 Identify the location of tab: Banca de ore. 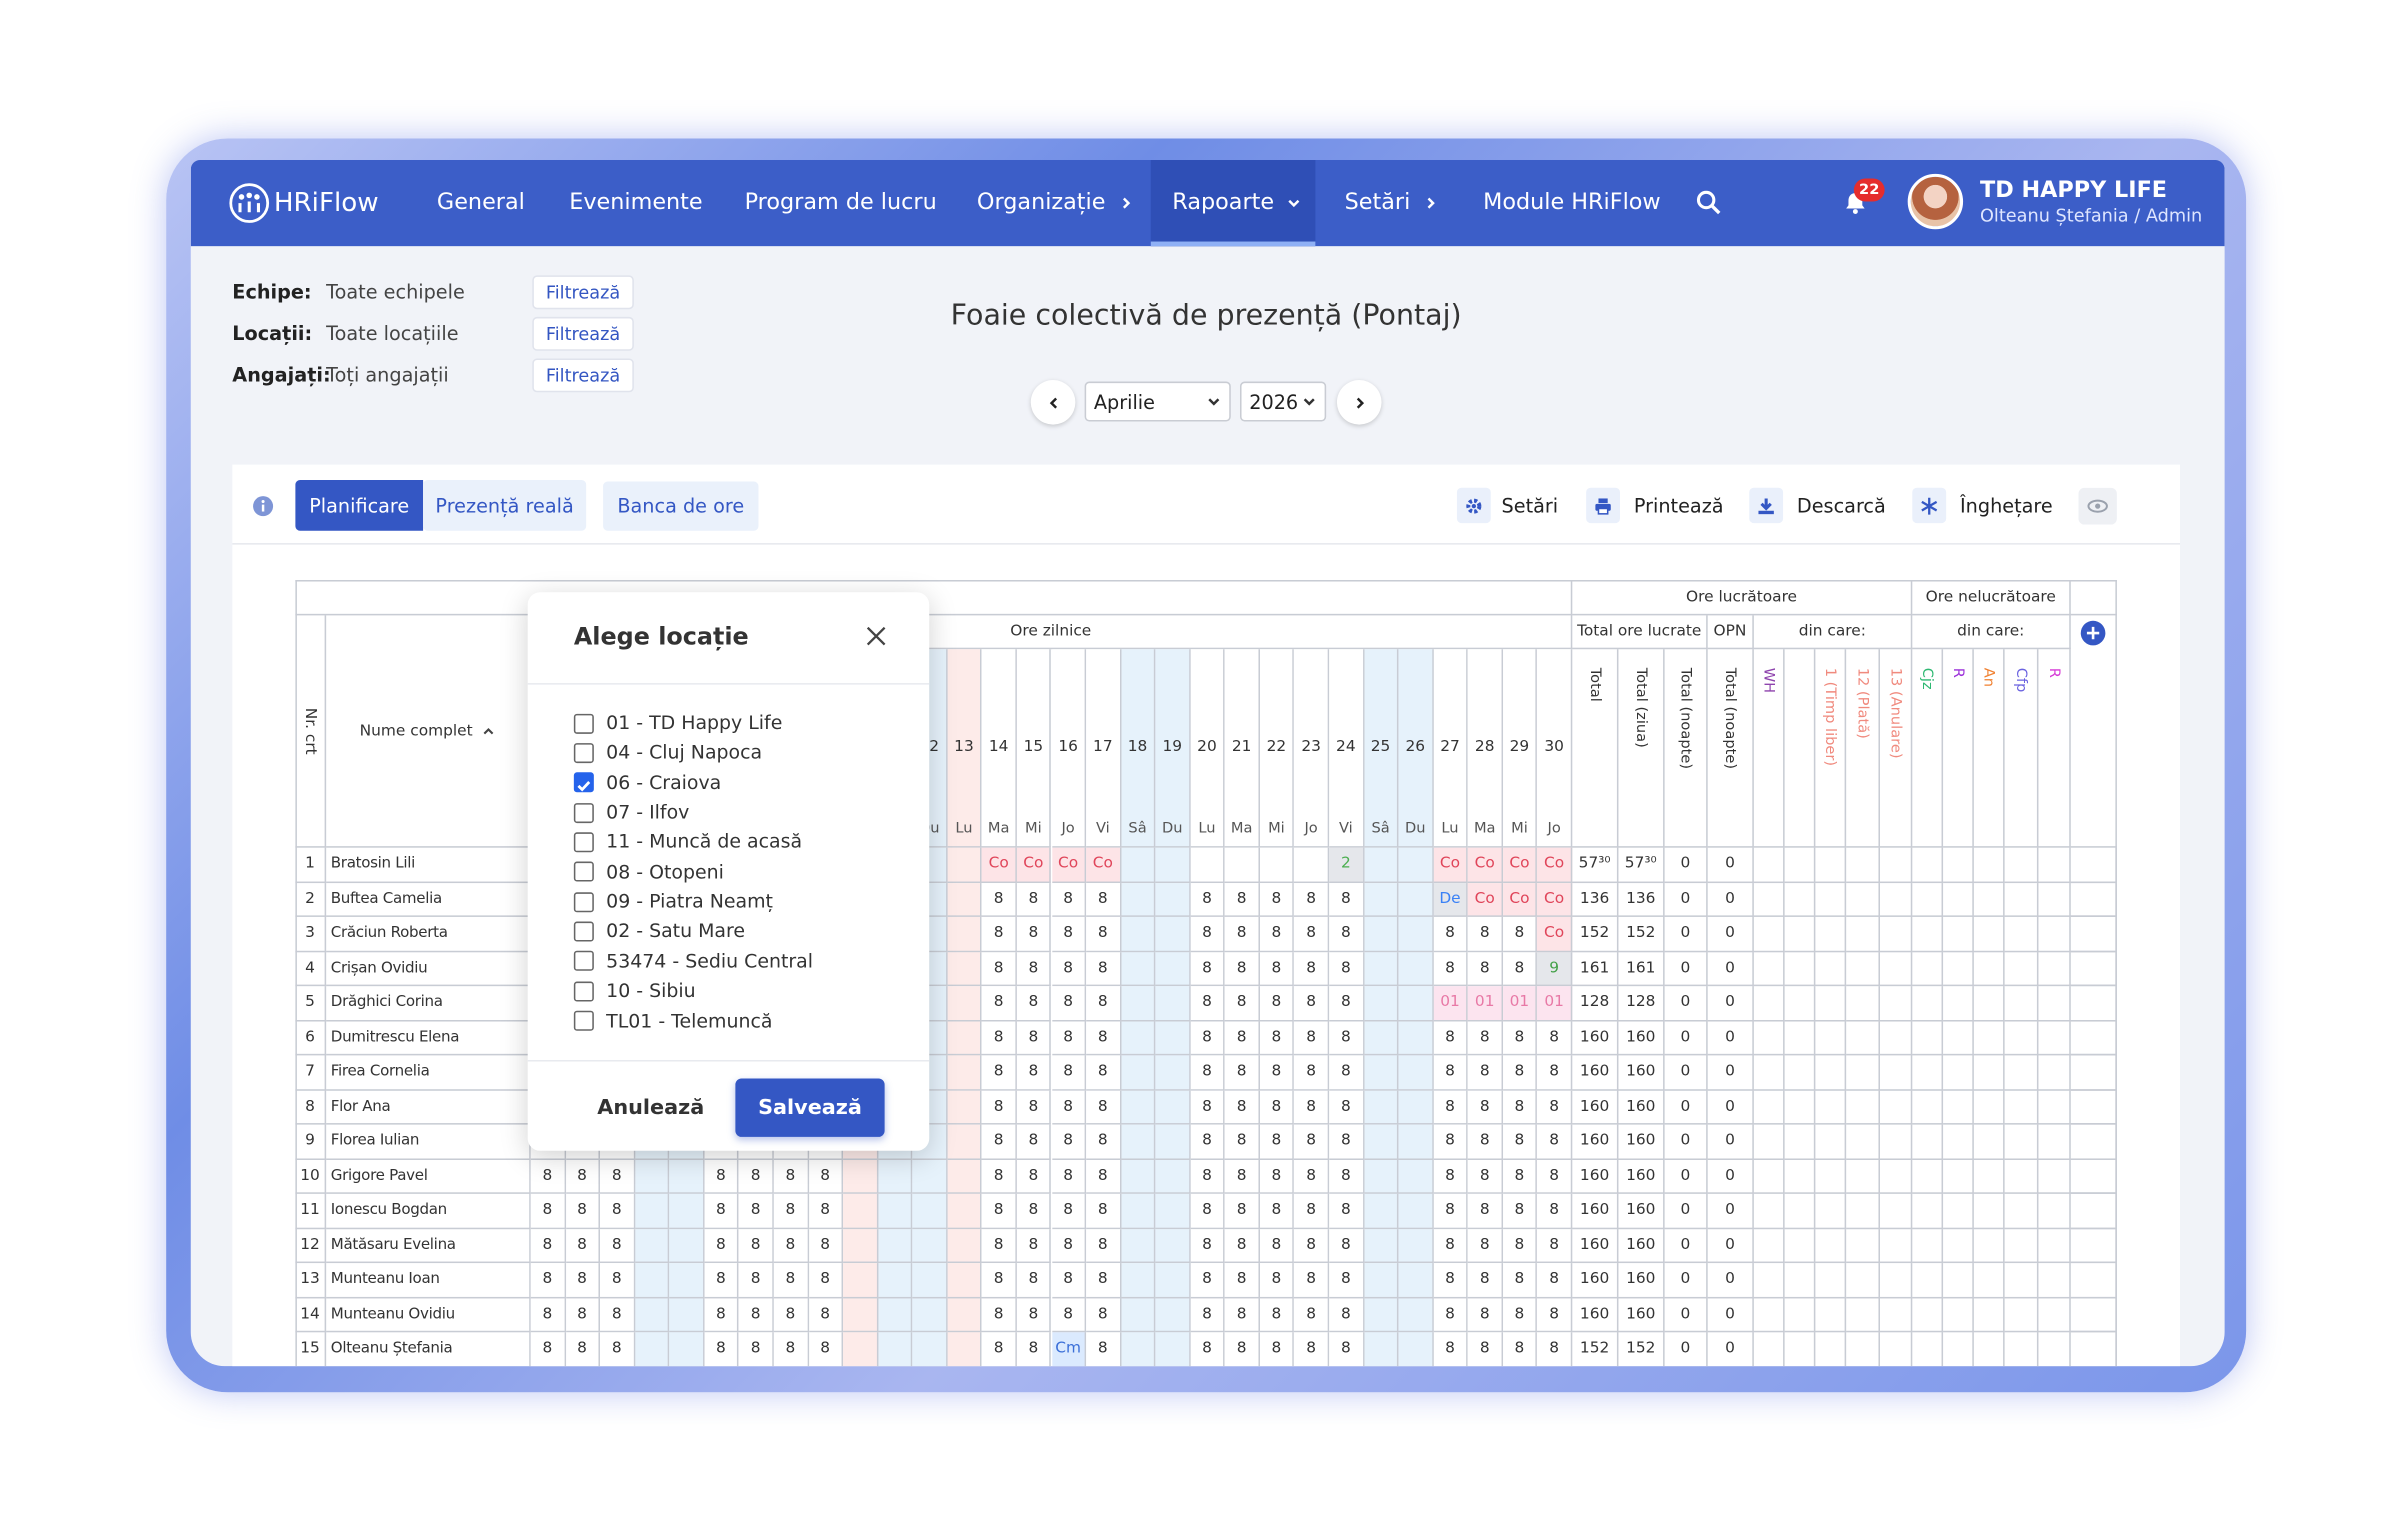
(681, 506).